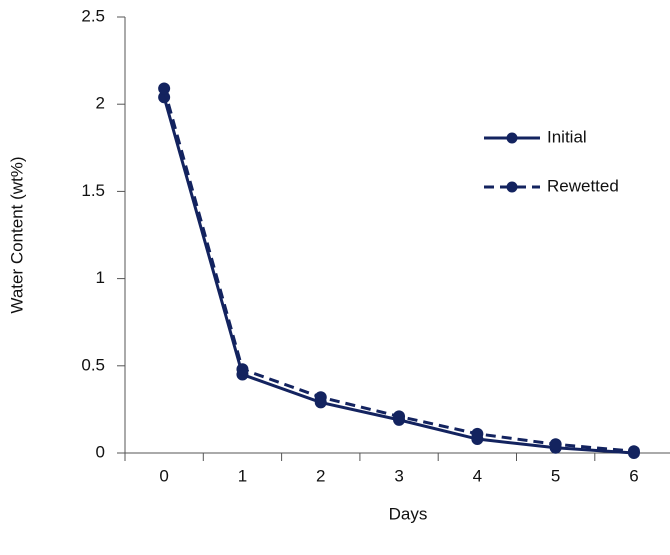 This screenshot has width=670, height=555. What do you see at coordinates (93, 190) in the screenshot?
I see `y-tick-label: 1.5` at bounding box center [93, 190].